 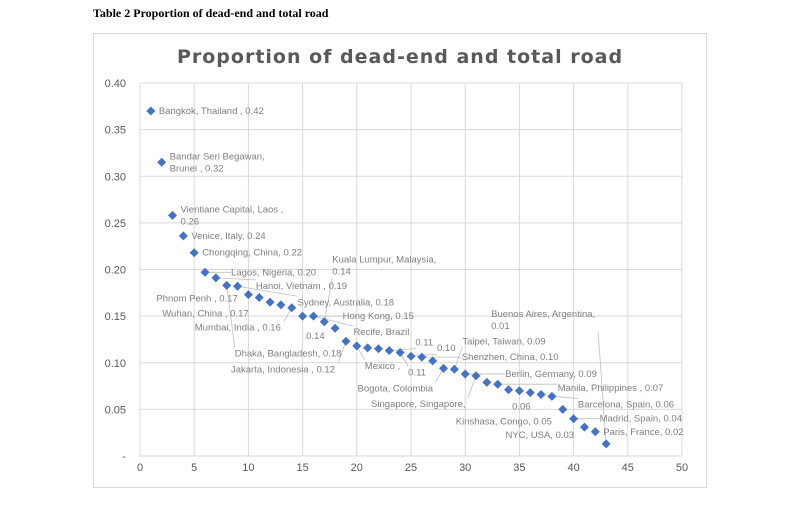 What do you see at coordinates (626, 404) in the screenshot?
I see `data-label-line: Barcelona, Spain, 0.06` at bounding box center [626, 404].